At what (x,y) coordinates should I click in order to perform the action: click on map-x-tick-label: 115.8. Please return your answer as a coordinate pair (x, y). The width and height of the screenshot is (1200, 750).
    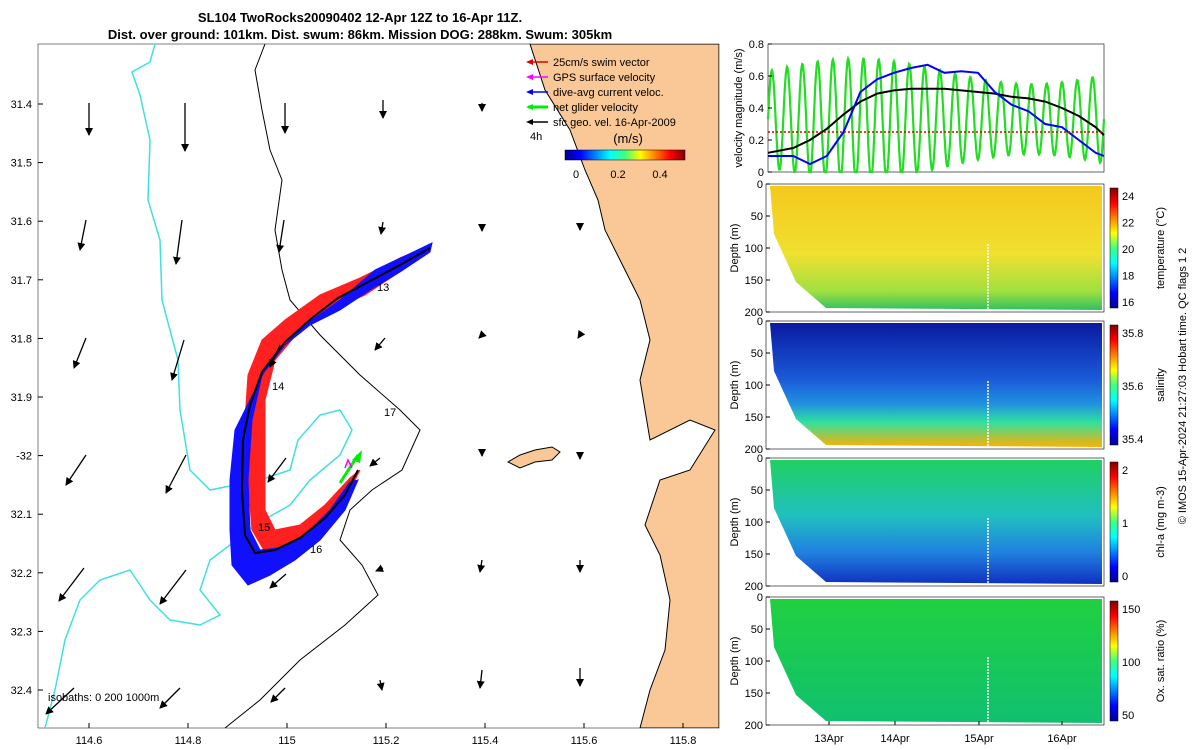
    Looking at the image, I should click on (683, 741).